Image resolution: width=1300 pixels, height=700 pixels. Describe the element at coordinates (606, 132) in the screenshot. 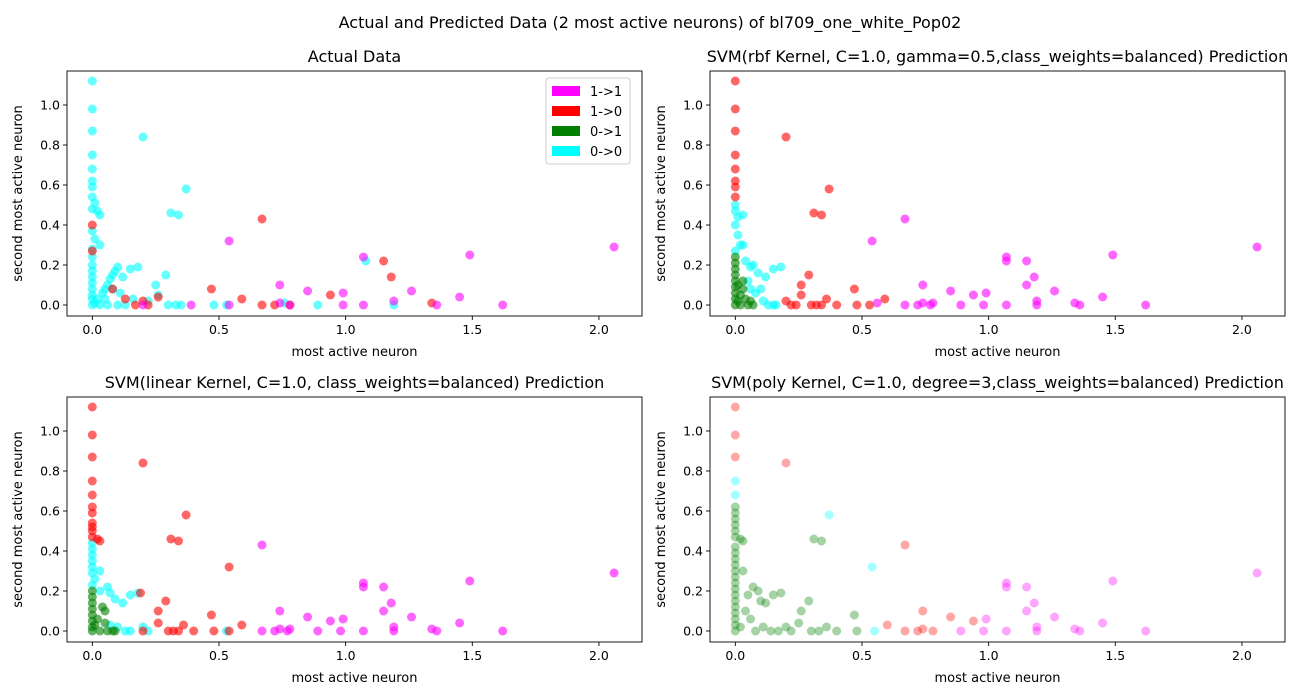

I see `legend-label: 0->1` at that location.